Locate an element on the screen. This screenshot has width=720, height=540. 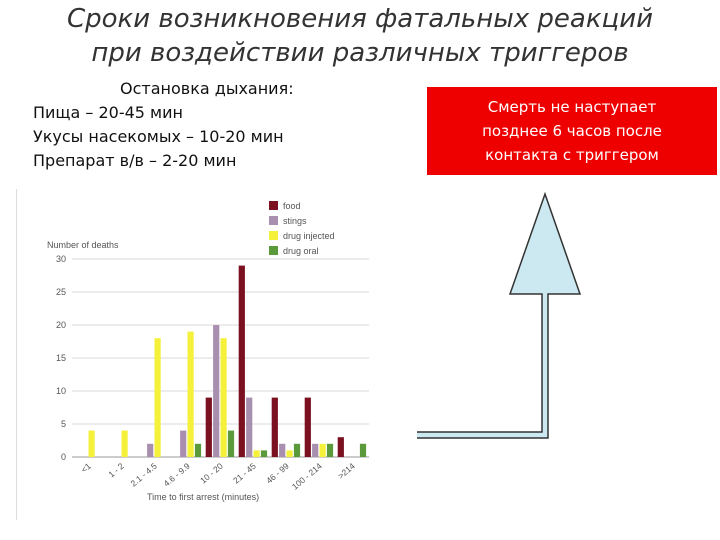
note-line-2: позднее 6 часов после is located at coordinates (572, 131).